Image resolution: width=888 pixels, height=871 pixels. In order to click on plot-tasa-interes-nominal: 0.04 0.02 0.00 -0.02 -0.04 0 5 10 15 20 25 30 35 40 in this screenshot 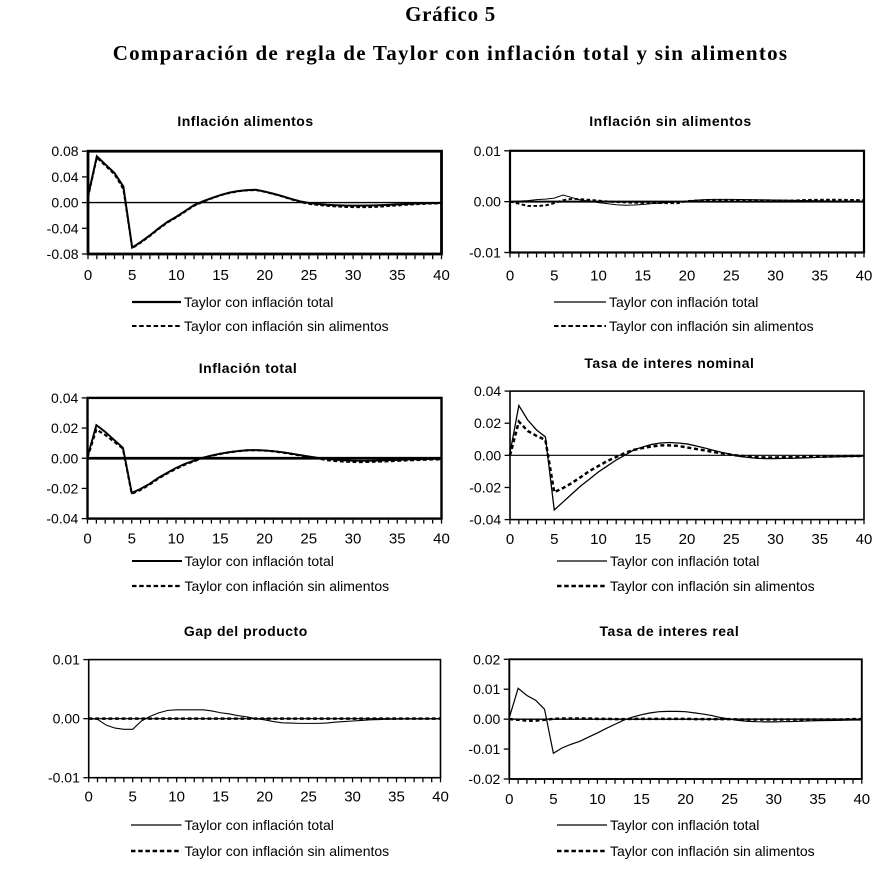, I will do `click(670, 465)`.